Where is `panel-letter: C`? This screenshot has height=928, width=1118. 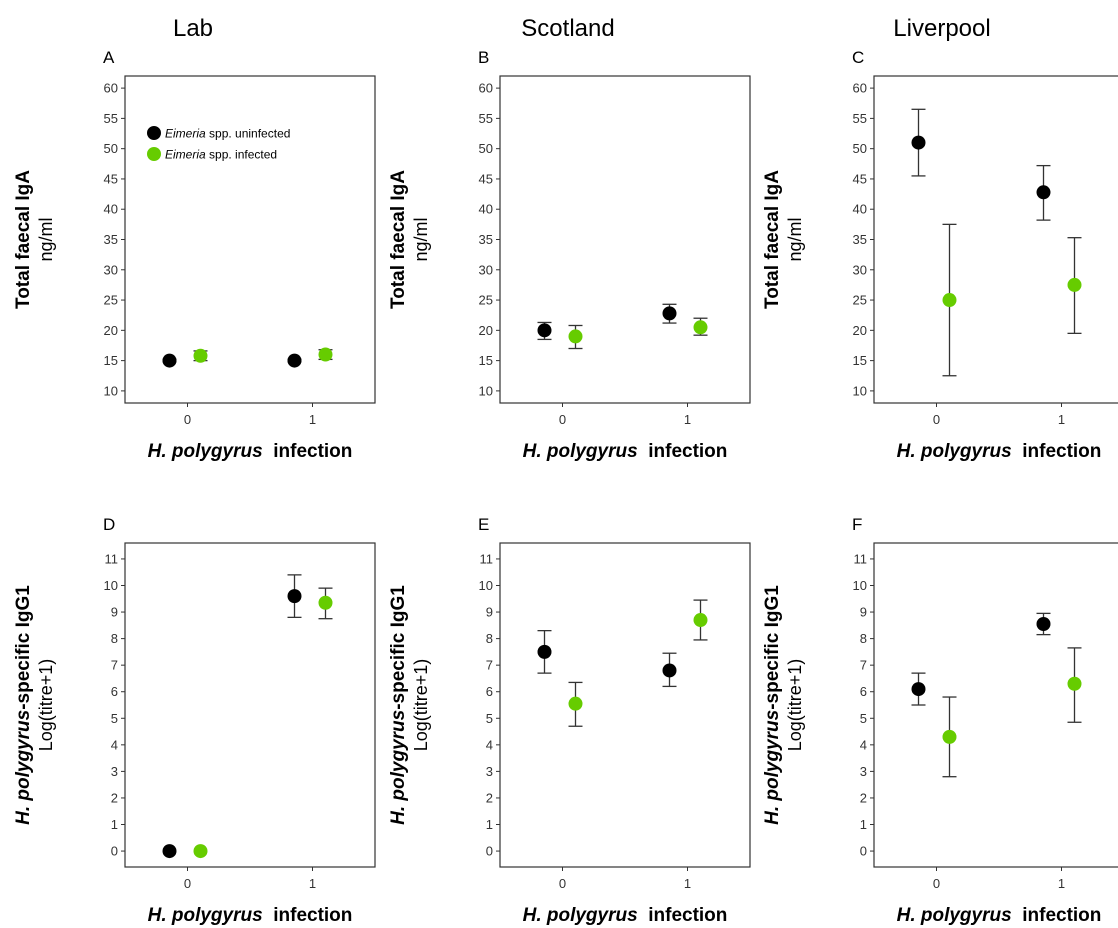
panel-letter: C is located at coordinates (858, 57).